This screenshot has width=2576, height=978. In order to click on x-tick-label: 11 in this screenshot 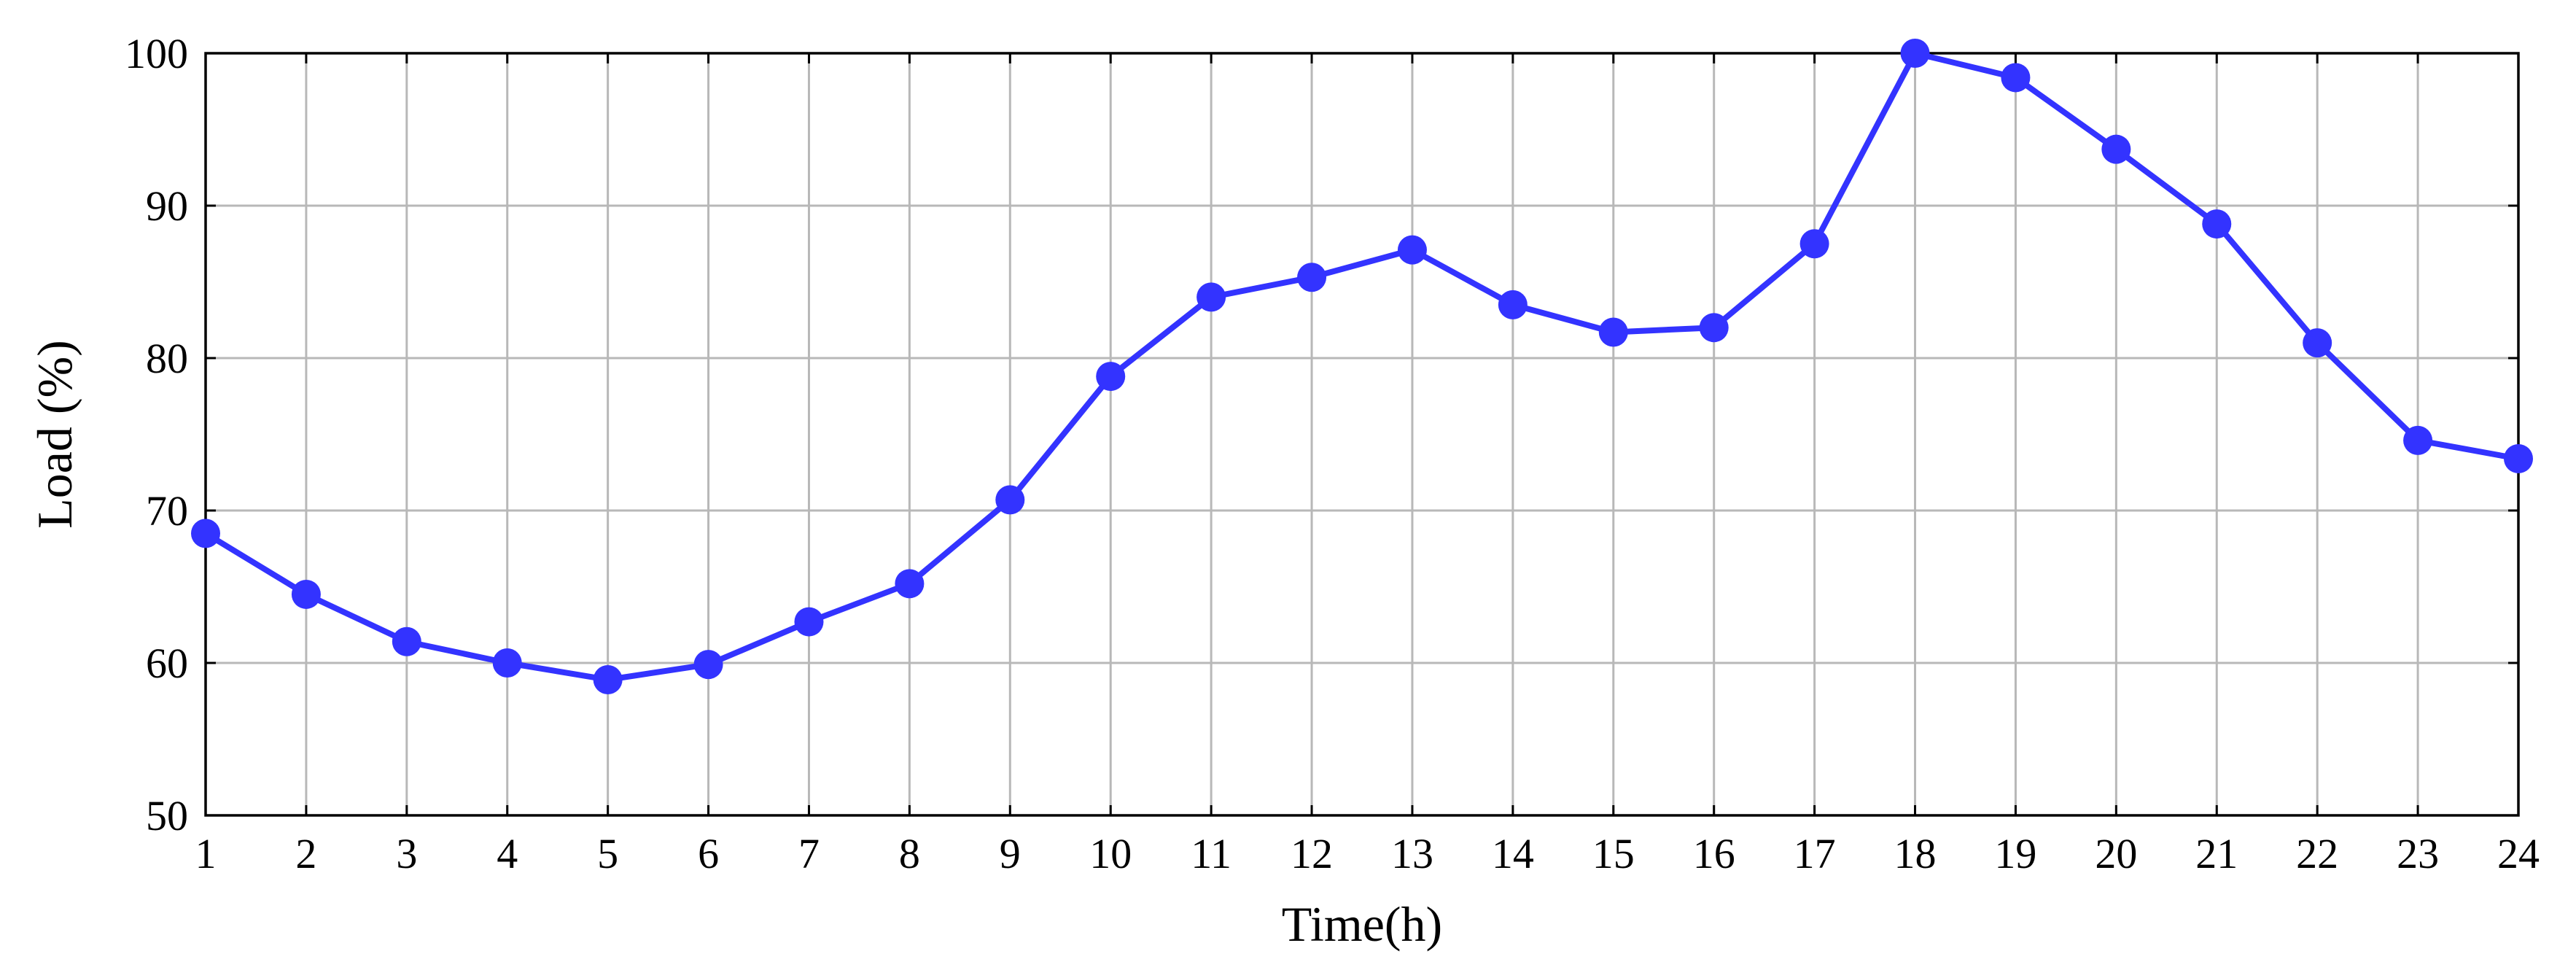, I will do `click(1211, 854)`.